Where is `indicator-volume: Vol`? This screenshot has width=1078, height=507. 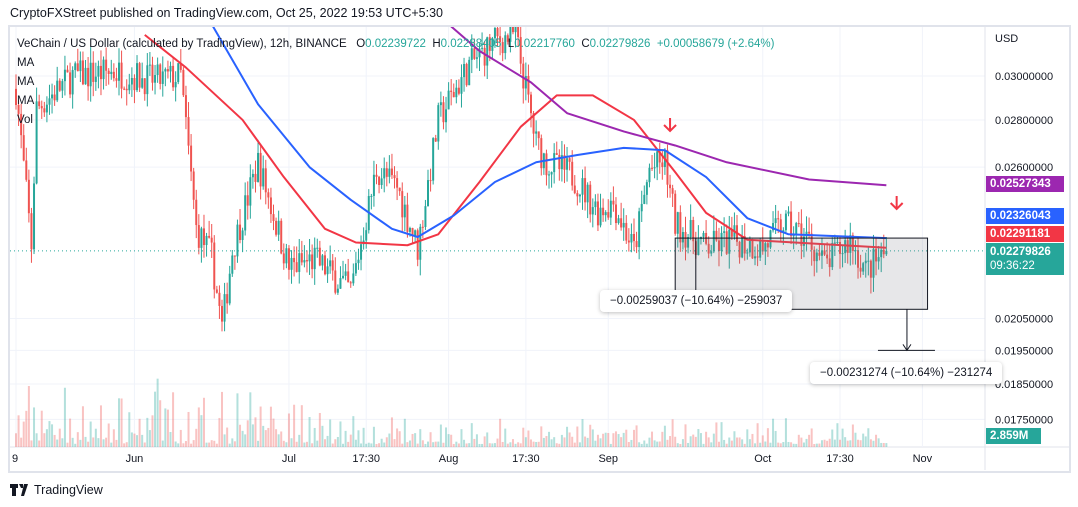 indicator-volume: Vol is located at coordinates (25, 120).